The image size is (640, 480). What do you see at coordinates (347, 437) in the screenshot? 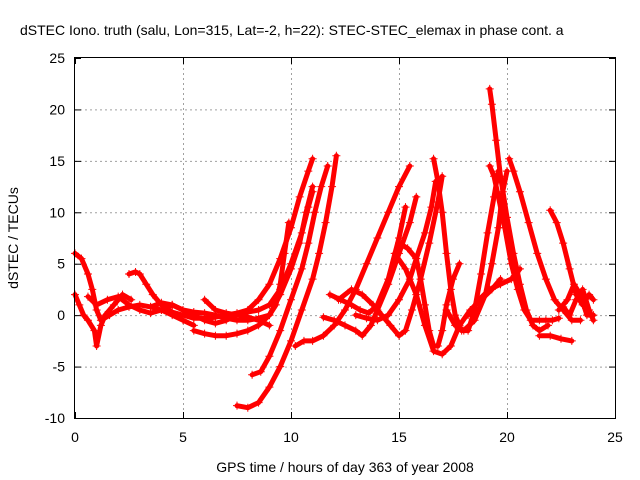
I see `x-tick-labels: 0 5 10 15 20 25` at bounding box center [347, 437].